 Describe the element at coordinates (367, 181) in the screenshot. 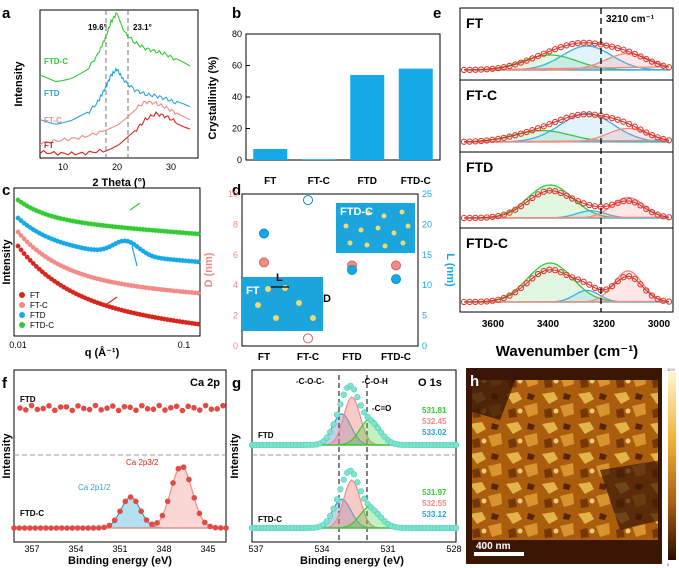

I see `panel-b-xtick-ftd: FTD` at that location.